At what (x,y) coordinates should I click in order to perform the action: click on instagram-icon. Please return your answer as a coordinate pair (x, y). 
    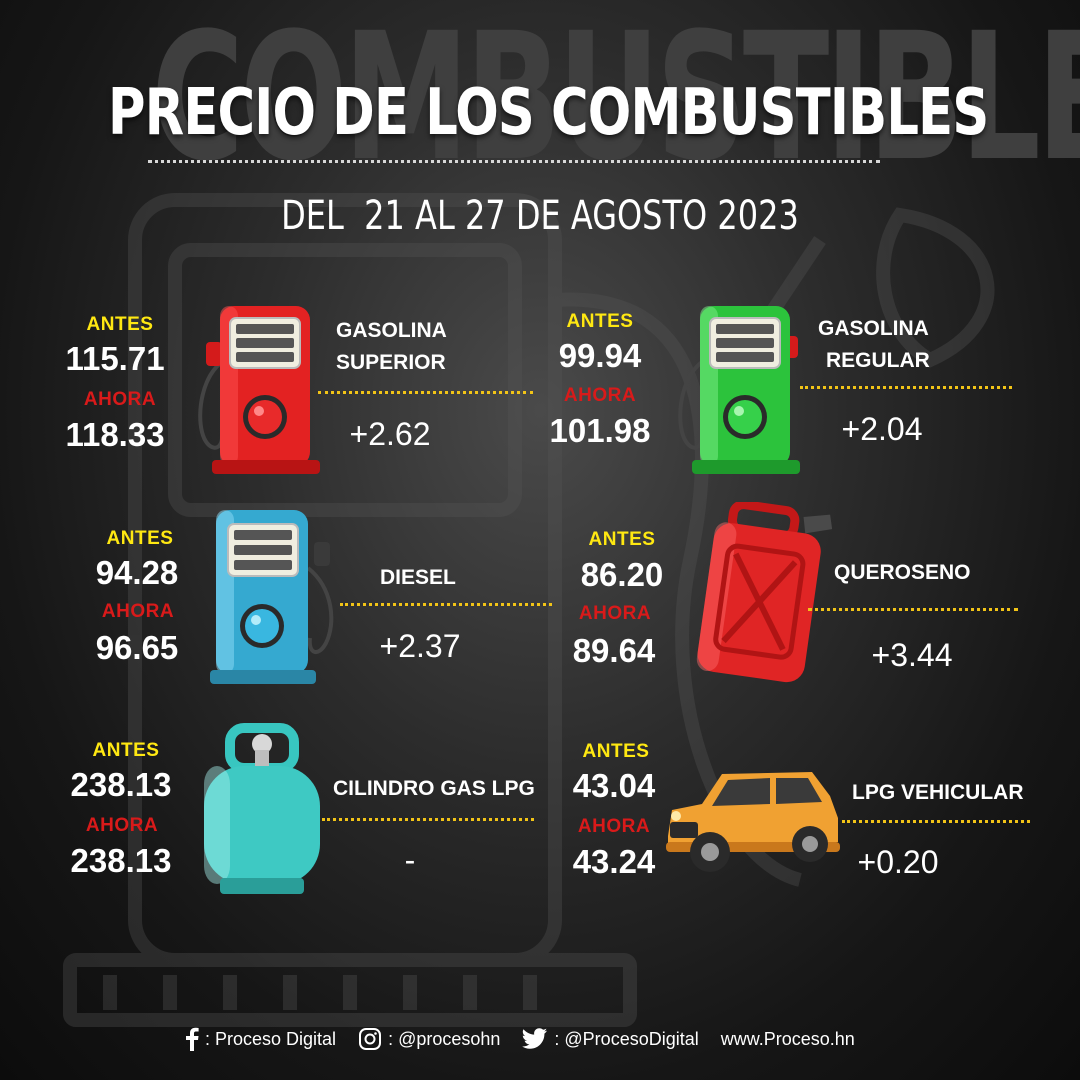
    Looking at the image, I should click on (370, 1039).